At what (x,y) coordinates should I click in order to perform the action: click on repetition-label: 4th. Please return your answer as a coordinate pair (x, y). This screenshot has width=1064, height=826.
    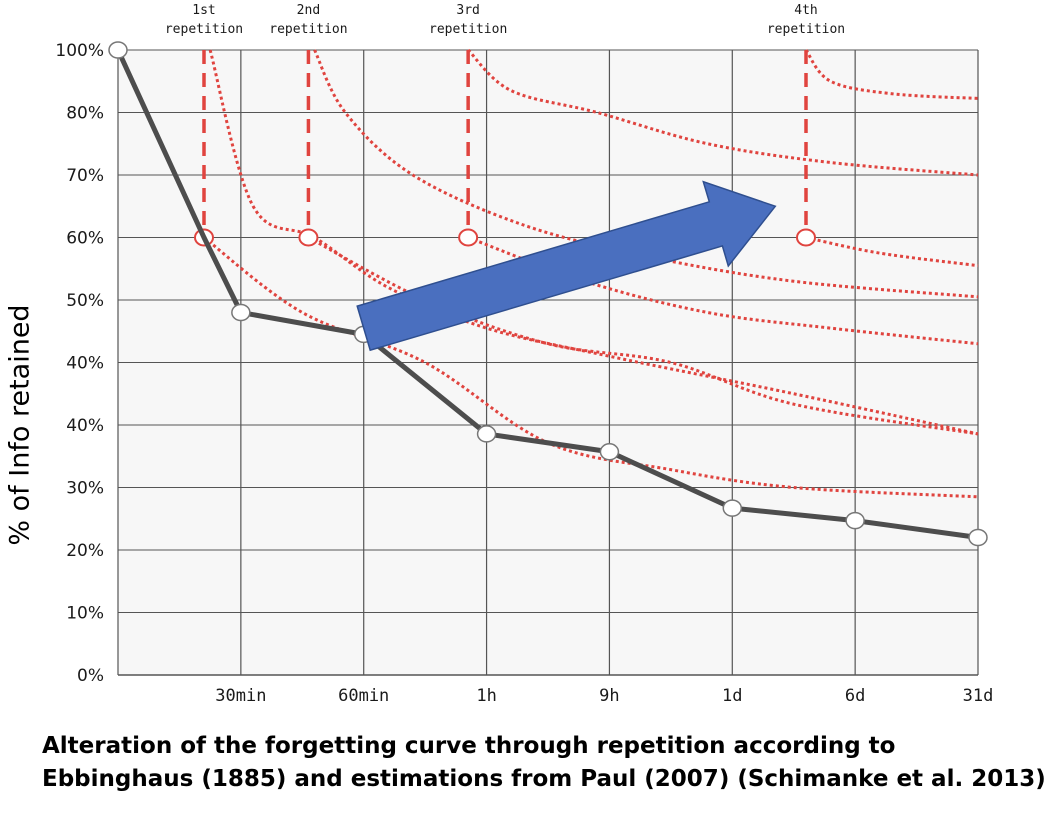
    Looking at the image, I should click on (805, 10).